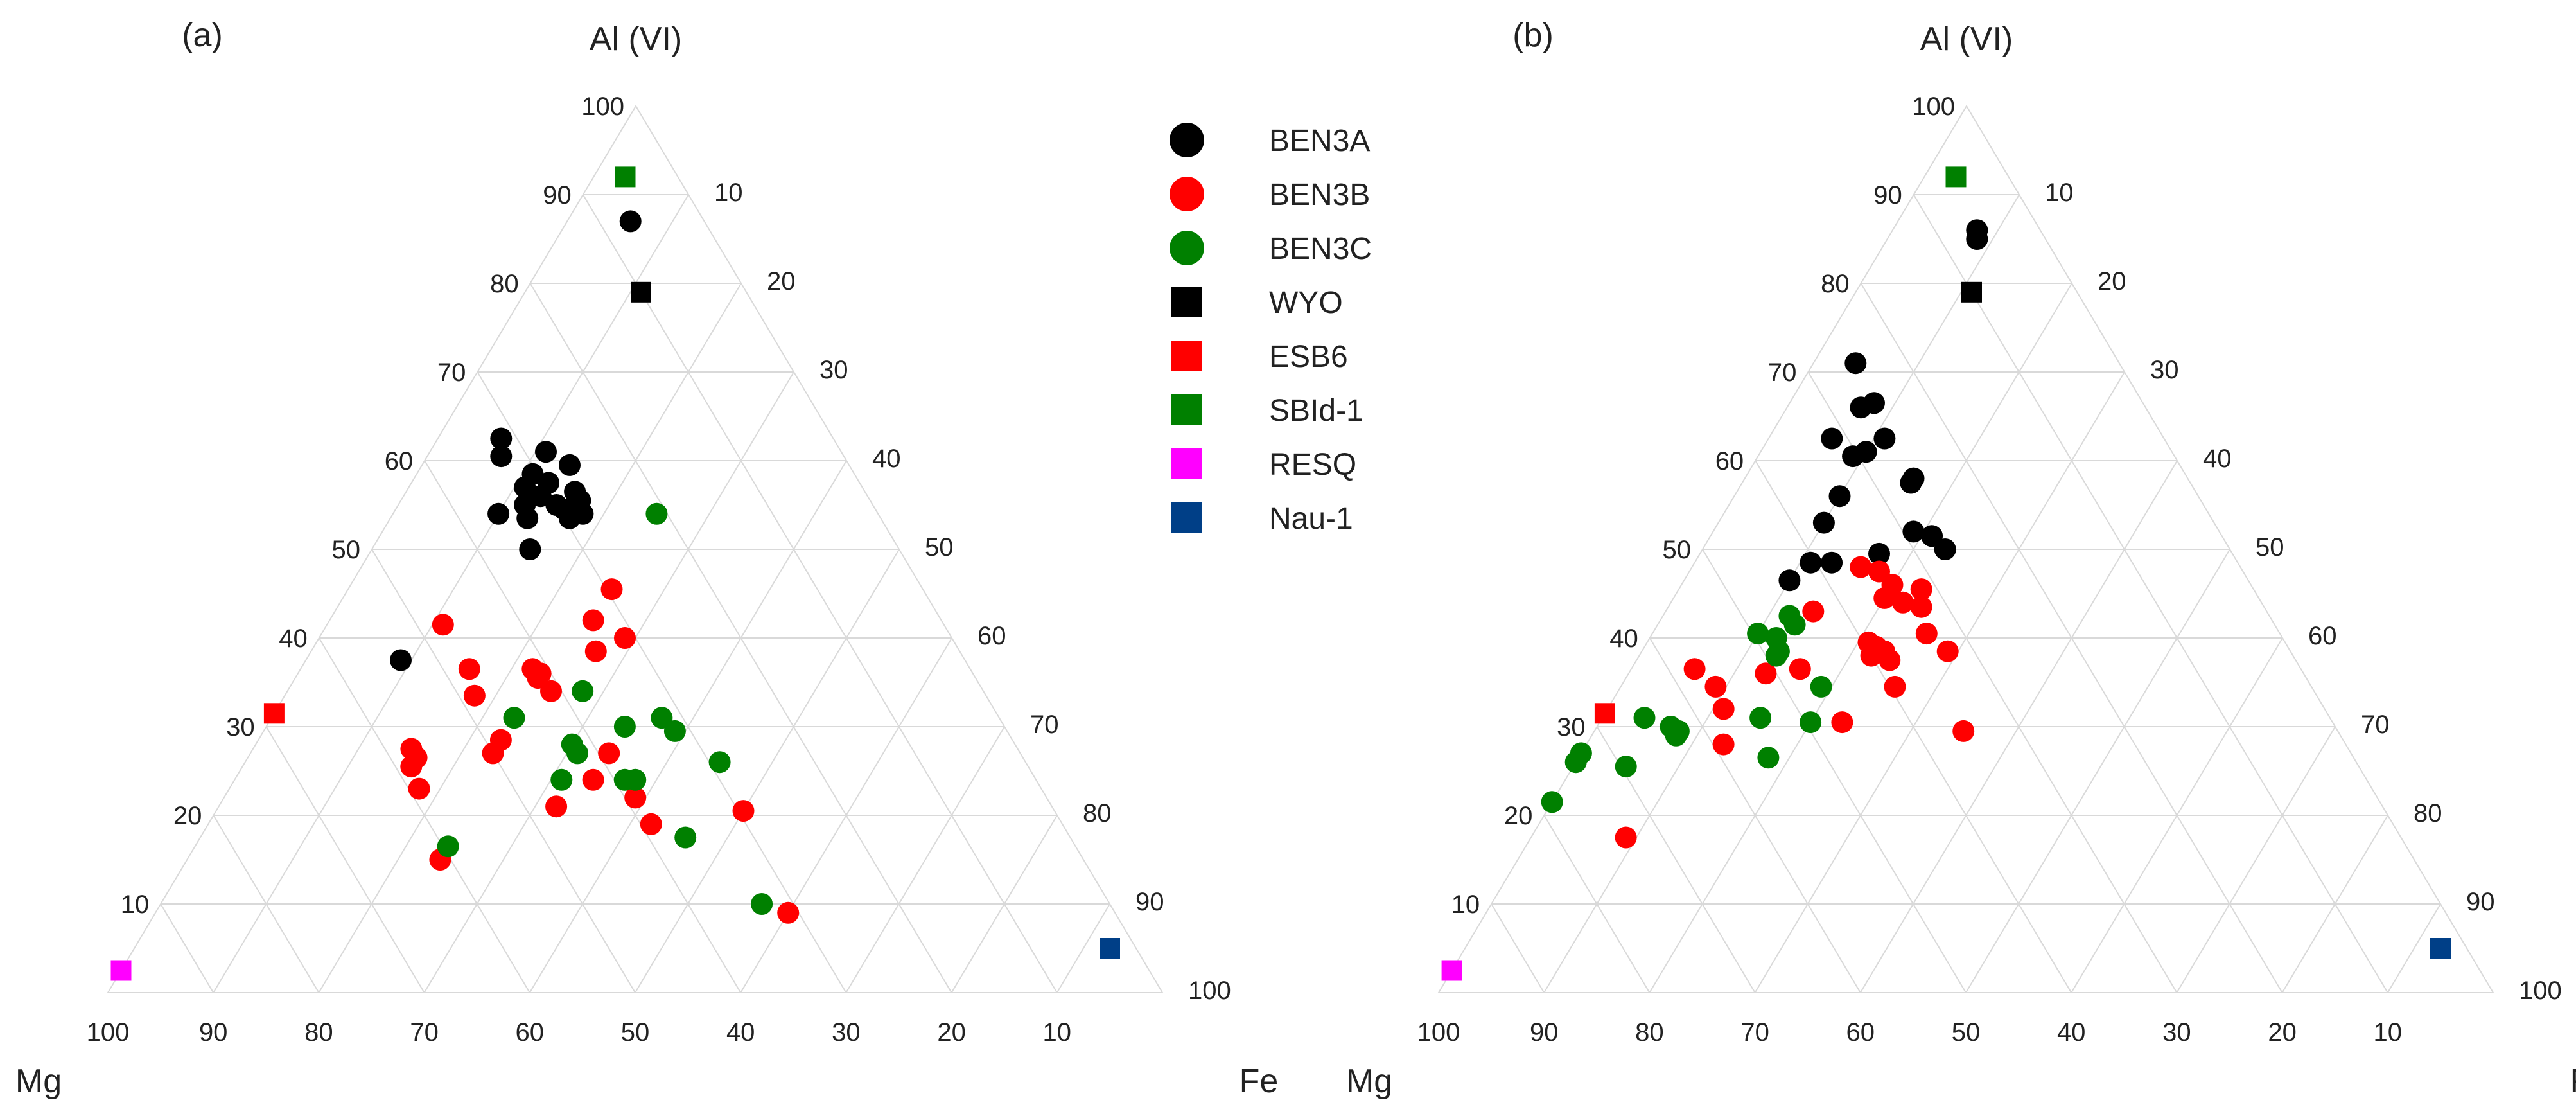 Image resolution: width=2576 pixels, height=1116 pixels. What do you see at coordinates (1187, 248) in the screenshot?
I see `legend-marker-ben3c` at bounding box center [1187, 248].